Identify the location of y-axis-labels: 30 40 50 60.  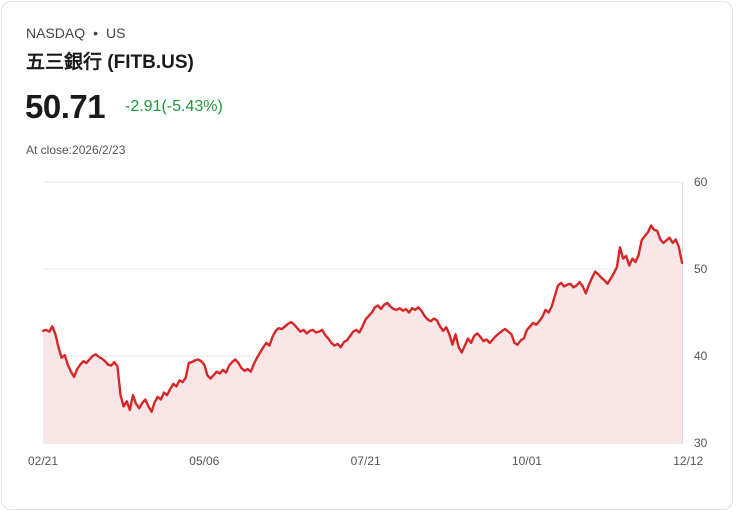
(701, 312).